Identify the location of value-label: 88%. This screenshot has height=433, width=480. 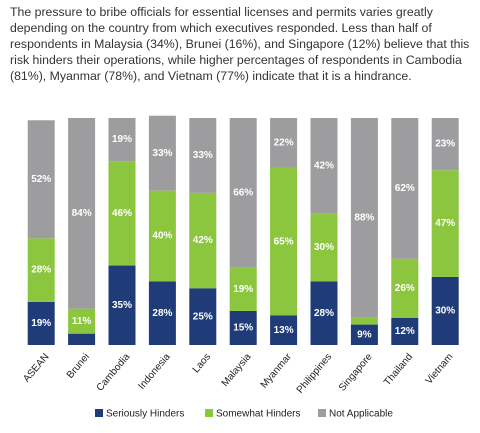
(364, 218).